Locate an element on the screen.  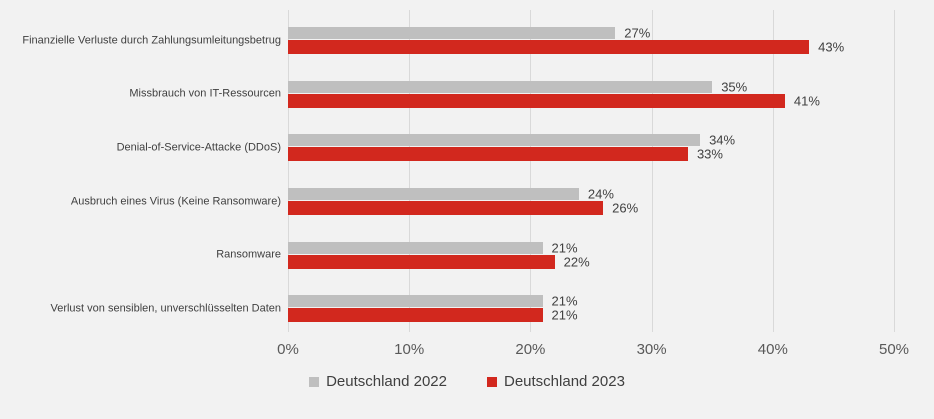
x-axis-tick-label: 40% is located at coordinates (772, 349).